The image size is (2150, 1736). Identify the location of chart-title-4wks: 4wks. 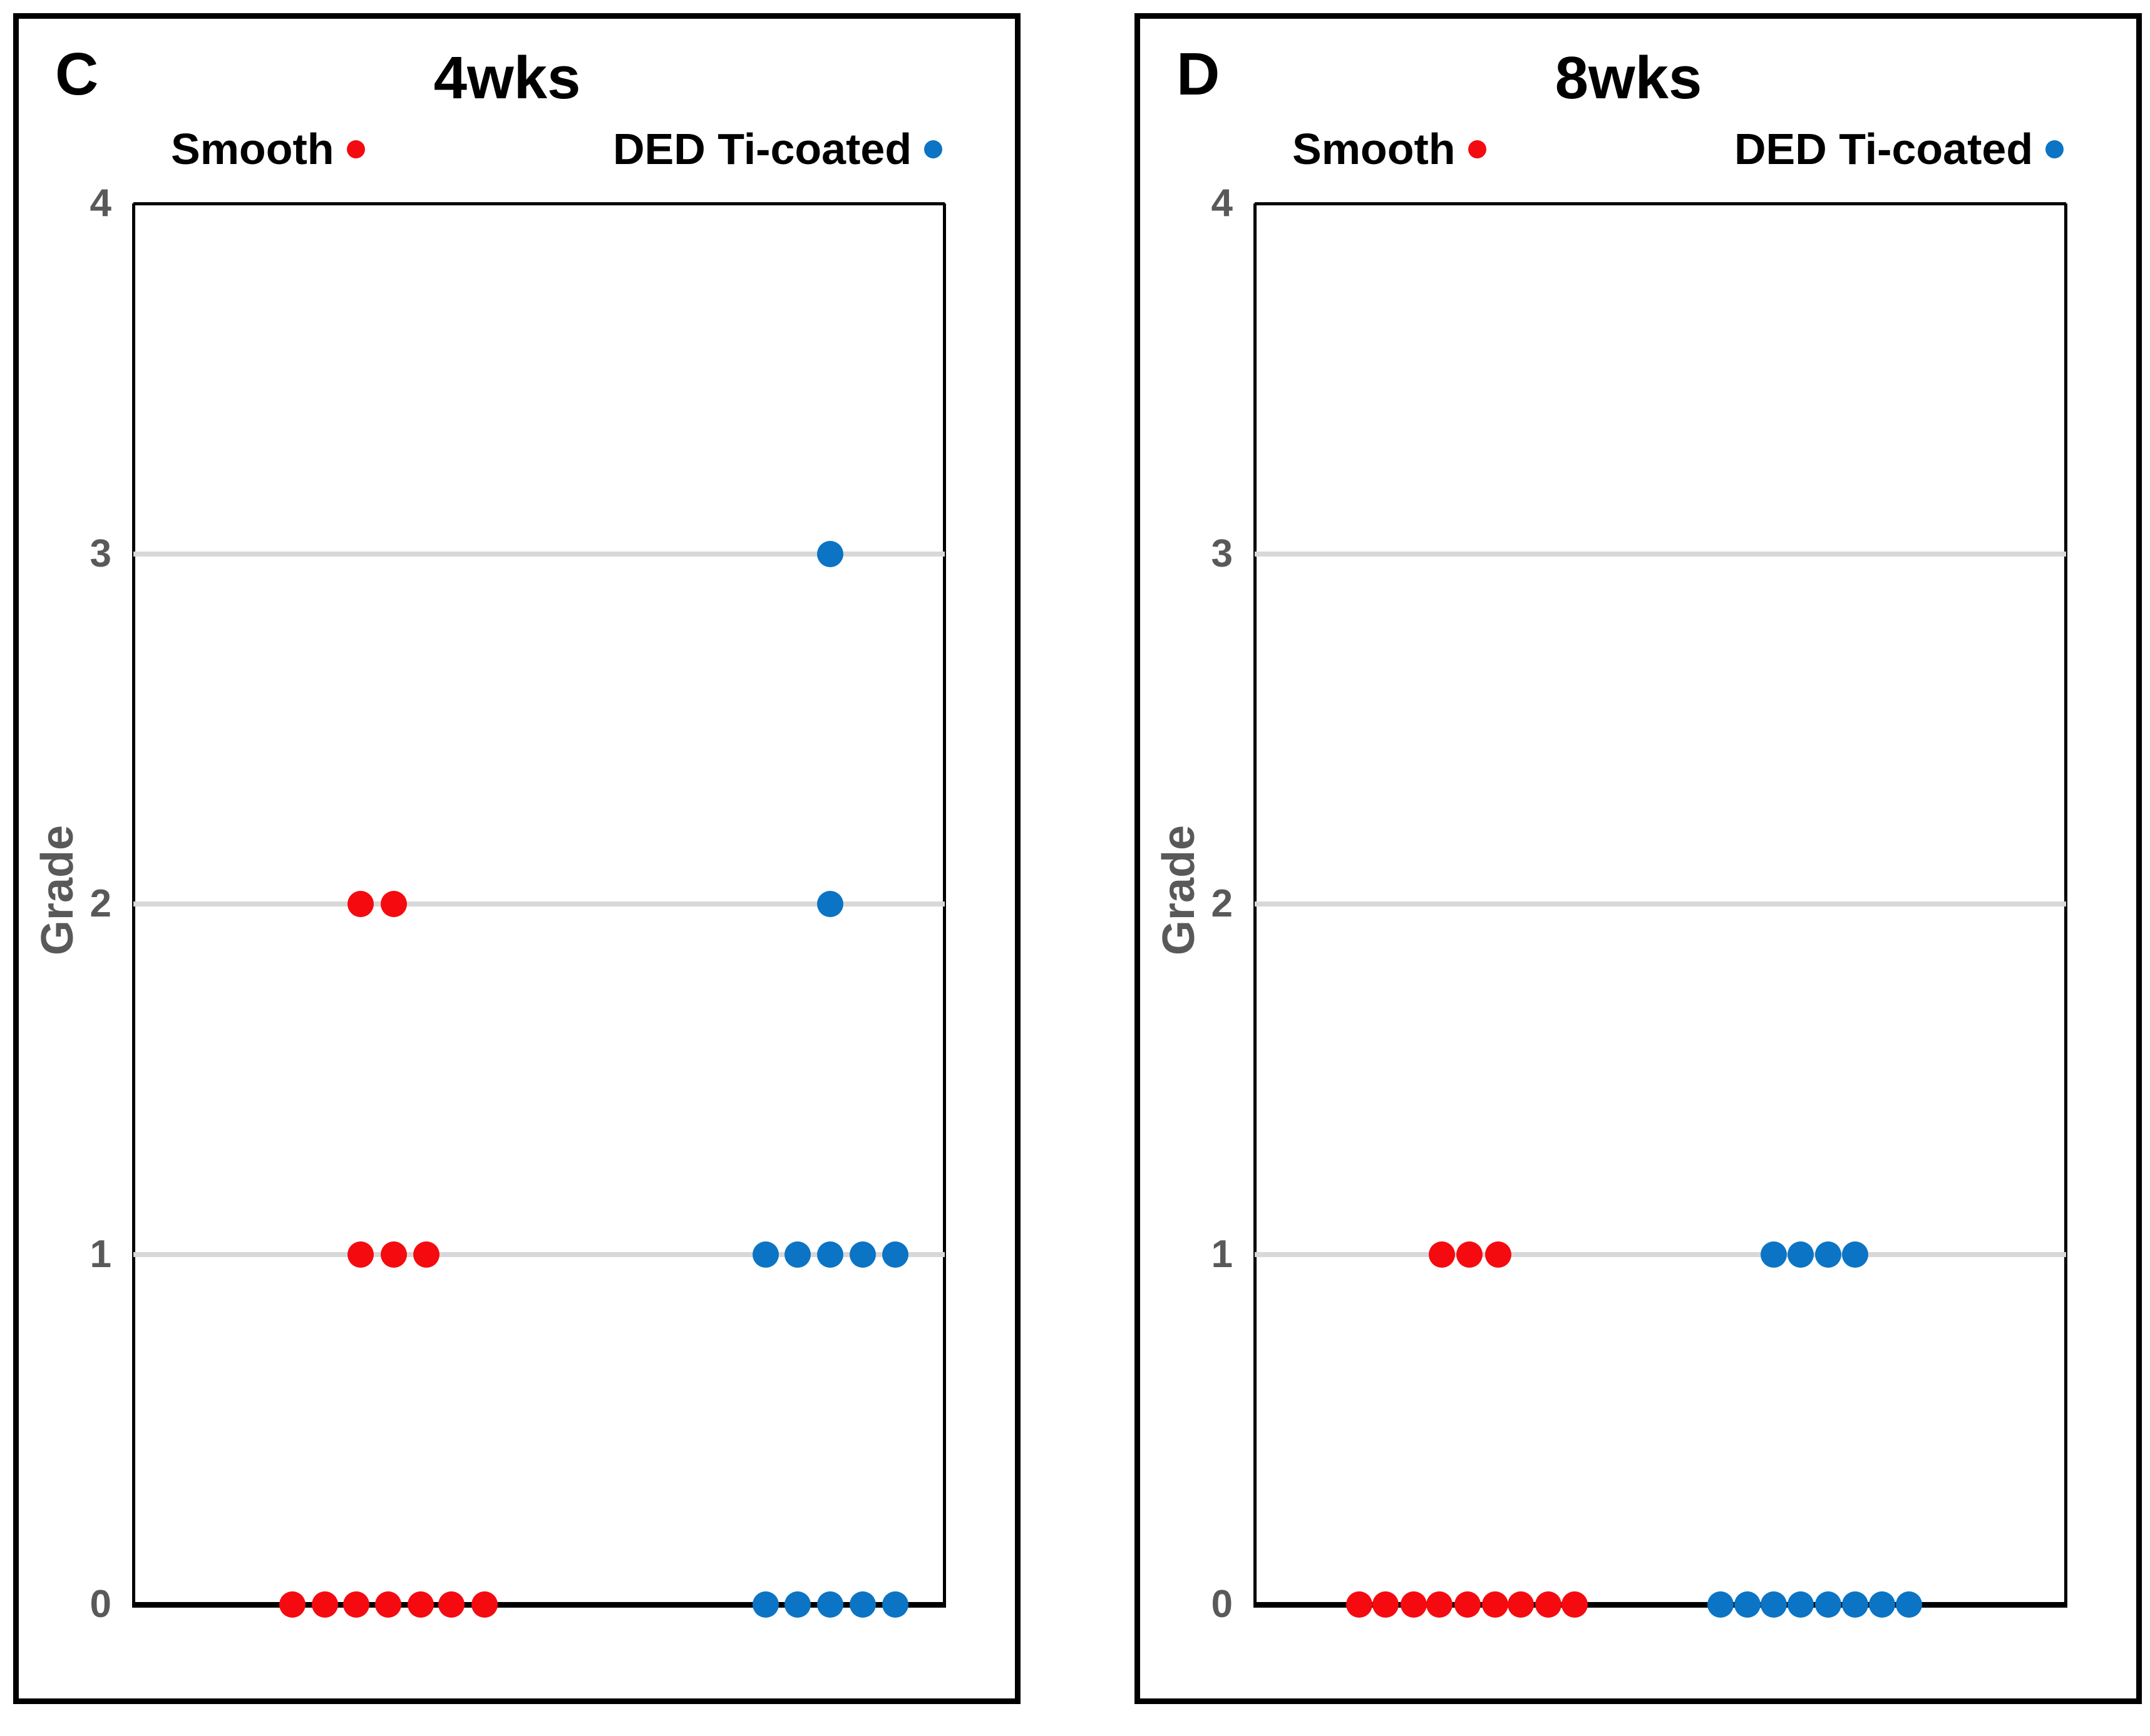
(507, 77).